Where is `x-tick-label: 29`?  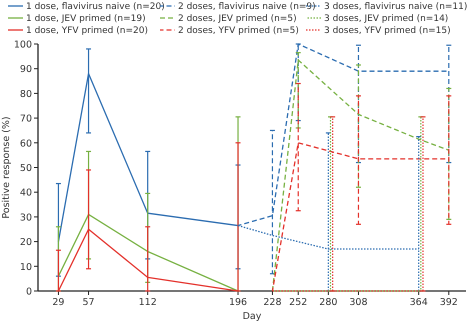 x-tick-label: 29 is located at coordinates (58, 302).